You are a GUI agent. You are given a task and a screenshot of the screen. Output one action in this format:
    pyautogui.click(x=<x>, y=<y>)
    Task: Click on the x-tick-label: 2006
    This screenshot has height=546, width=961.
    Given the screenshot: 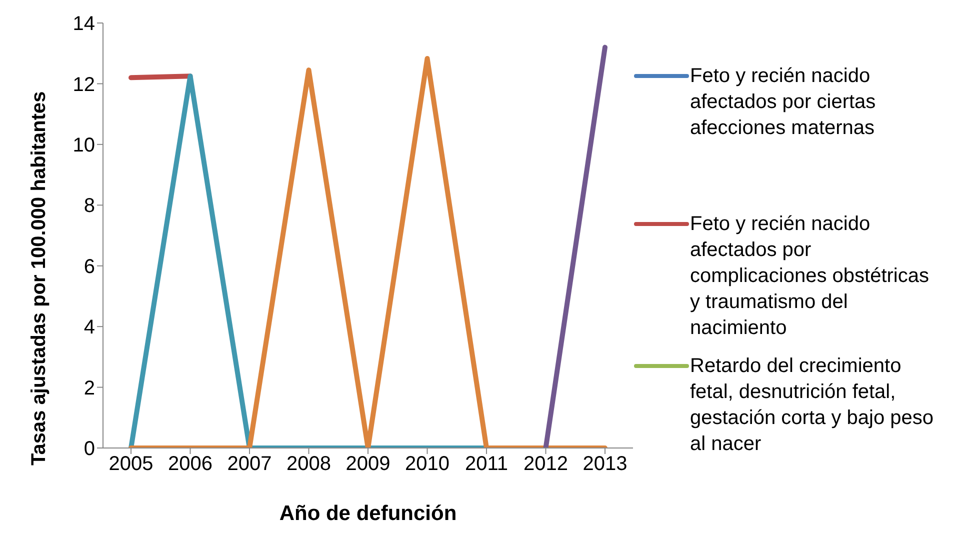 What is the action you would take?
    pyautogui.click(x=190, y=464)
    